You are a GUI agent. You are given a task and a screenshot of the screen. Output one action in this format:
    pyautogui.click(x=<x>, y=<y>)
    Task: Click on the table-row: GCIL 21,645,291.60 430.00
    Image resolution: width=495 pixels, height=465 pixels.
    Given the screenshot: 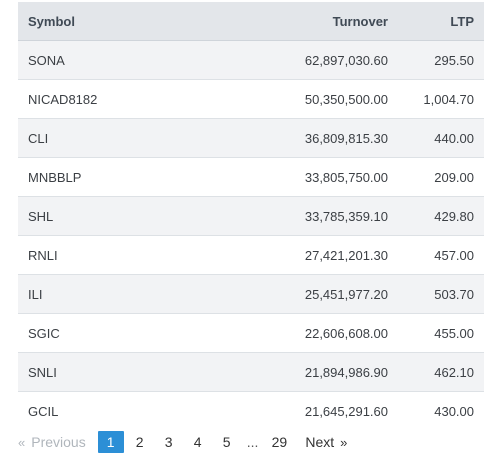 What is the action you would take?
    pyautogui.click(x=251, y=410)
    